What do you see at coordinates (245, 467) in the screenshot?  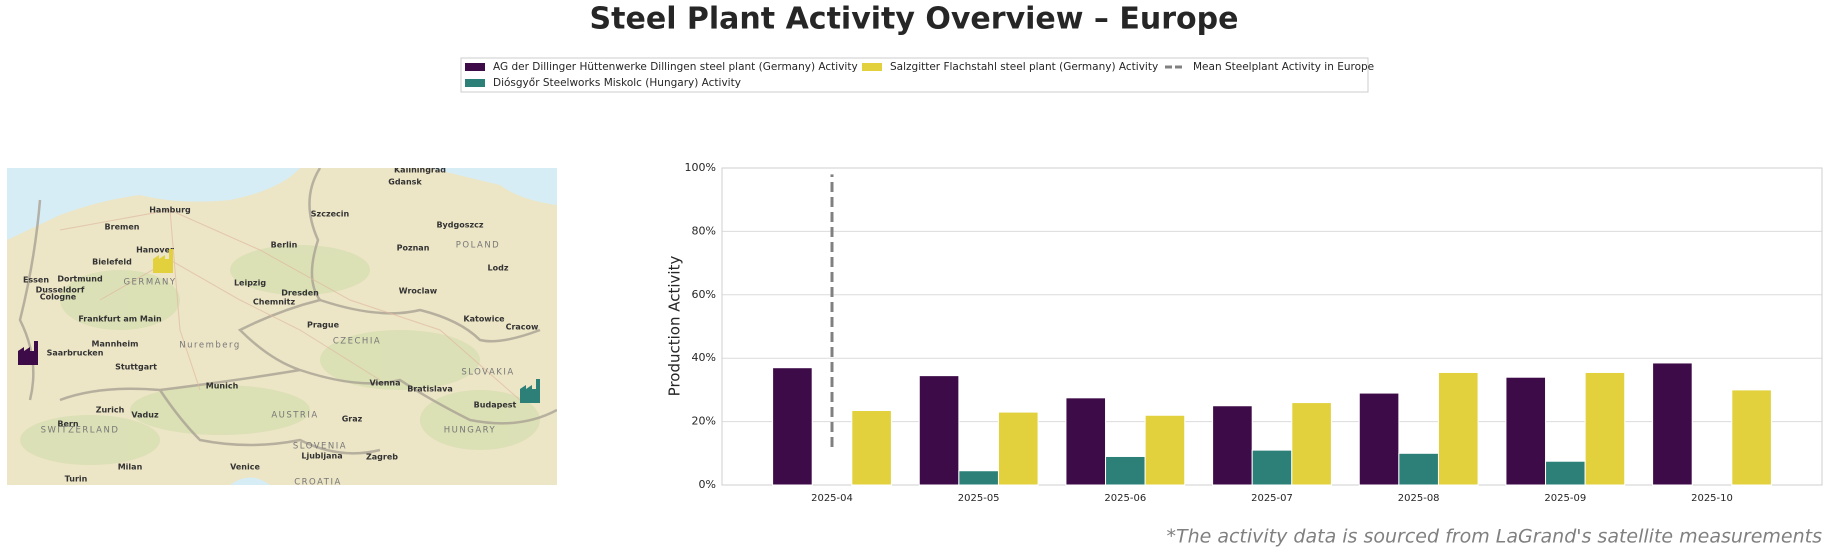 I see `map-label: Venice` at bounding box center [245, 467].